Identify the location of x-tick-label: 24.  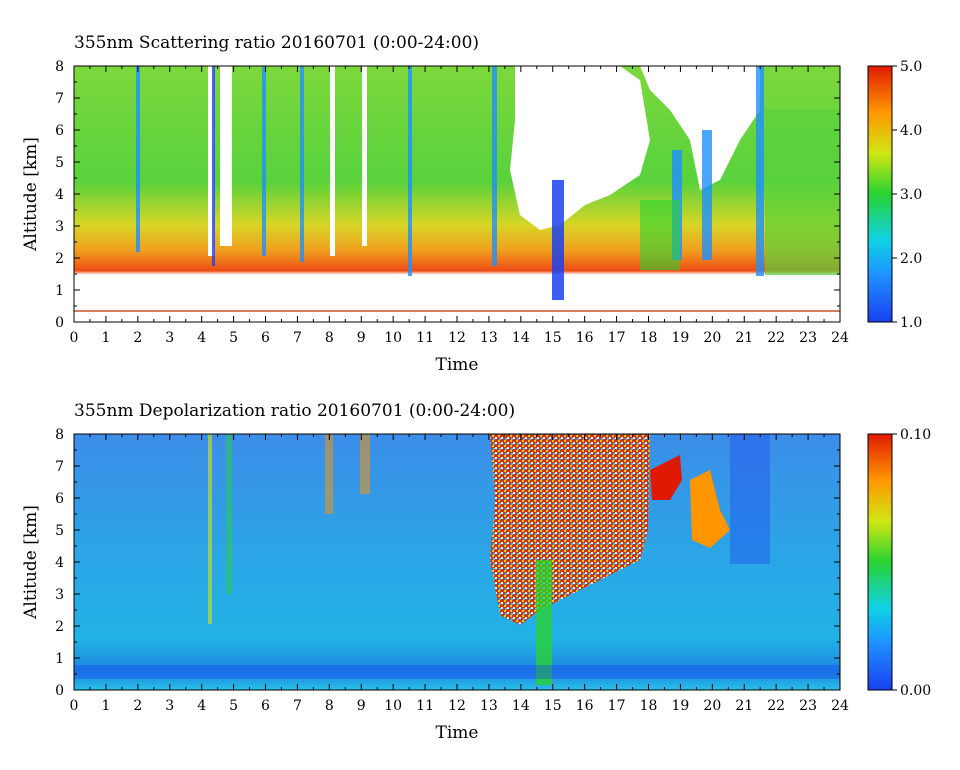
(840, 338).